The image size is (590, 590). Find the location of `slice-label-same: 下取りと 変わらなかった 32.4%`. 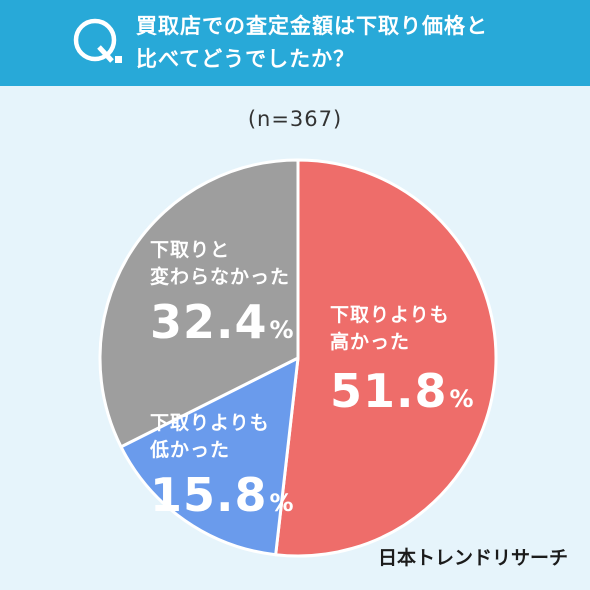

slice-label-same: 下取りと 変わらなかった 32.4% is located at coordinates (222, 296).